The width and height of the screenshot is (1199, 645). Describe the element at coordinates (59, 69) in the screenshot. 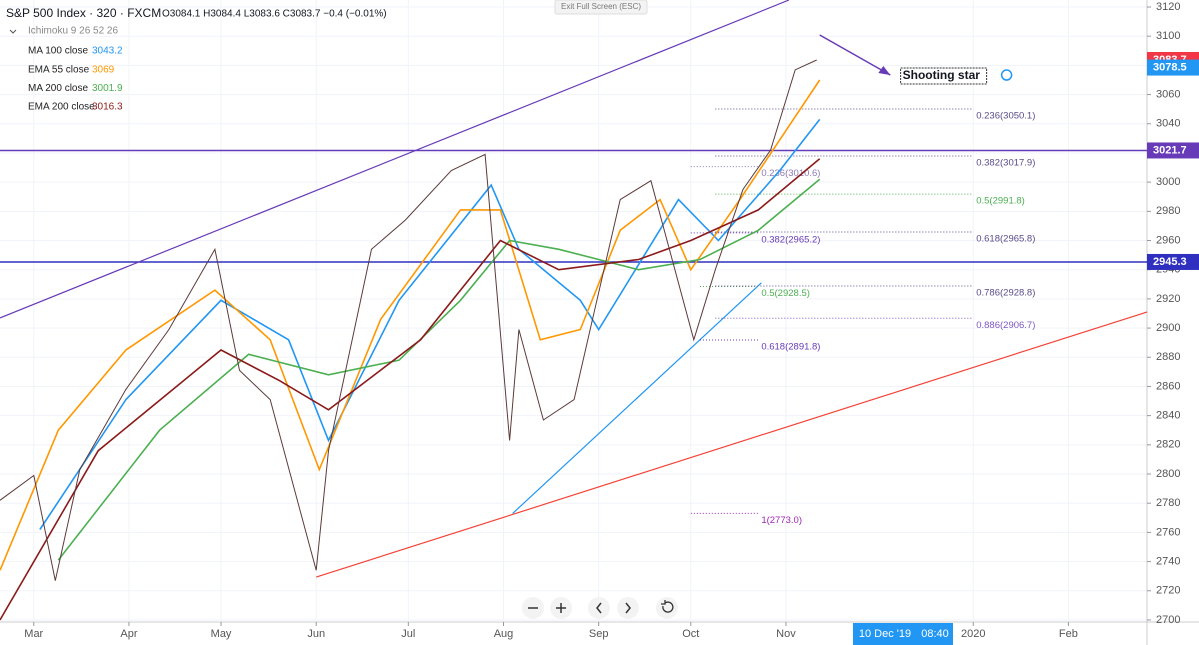

I see `legend-name: EMA 55 close` at that location.